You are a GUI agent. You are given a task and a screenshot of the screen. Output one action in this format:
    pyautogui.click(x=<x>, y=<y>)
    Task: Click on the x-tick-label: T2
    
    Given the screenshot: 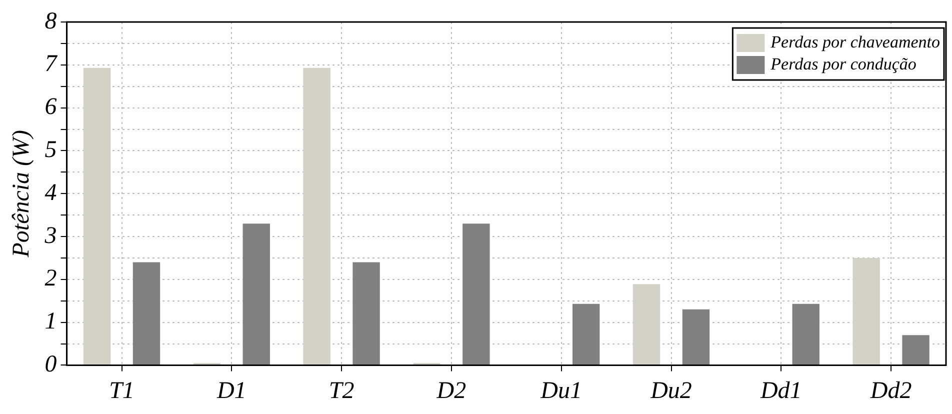 What is the action you would take?
    pyautogui.click(x=341, y=391)
    